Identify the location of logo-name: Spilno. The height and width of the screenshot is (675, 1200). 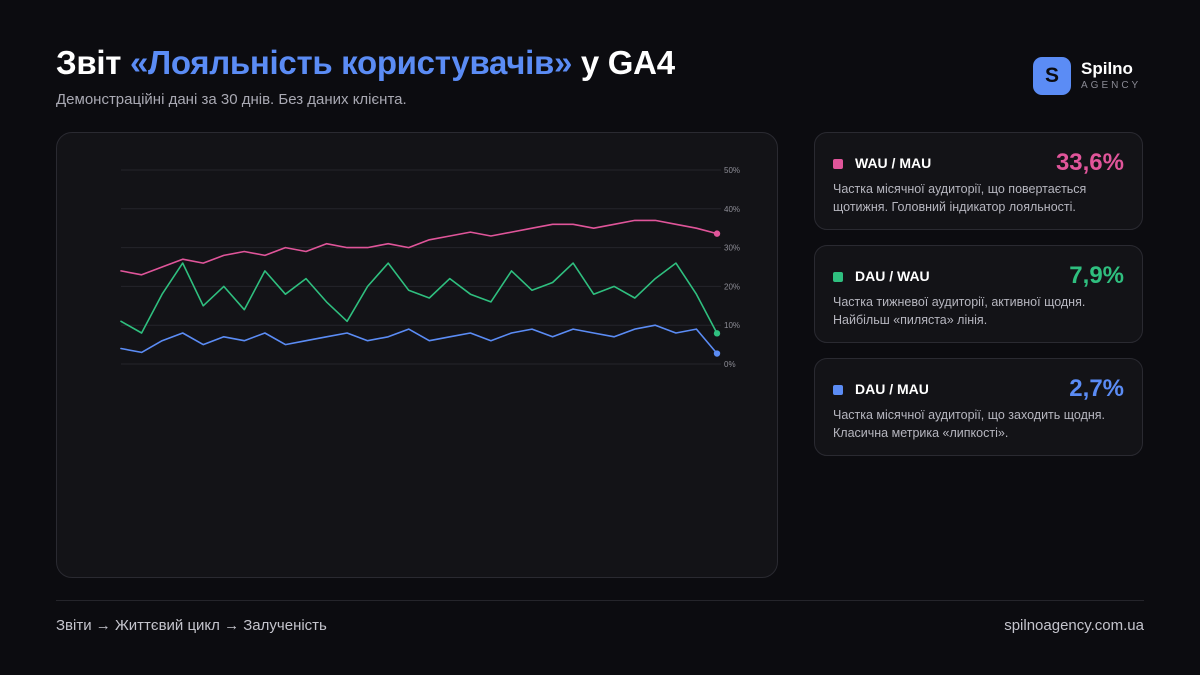
(1107, 68).